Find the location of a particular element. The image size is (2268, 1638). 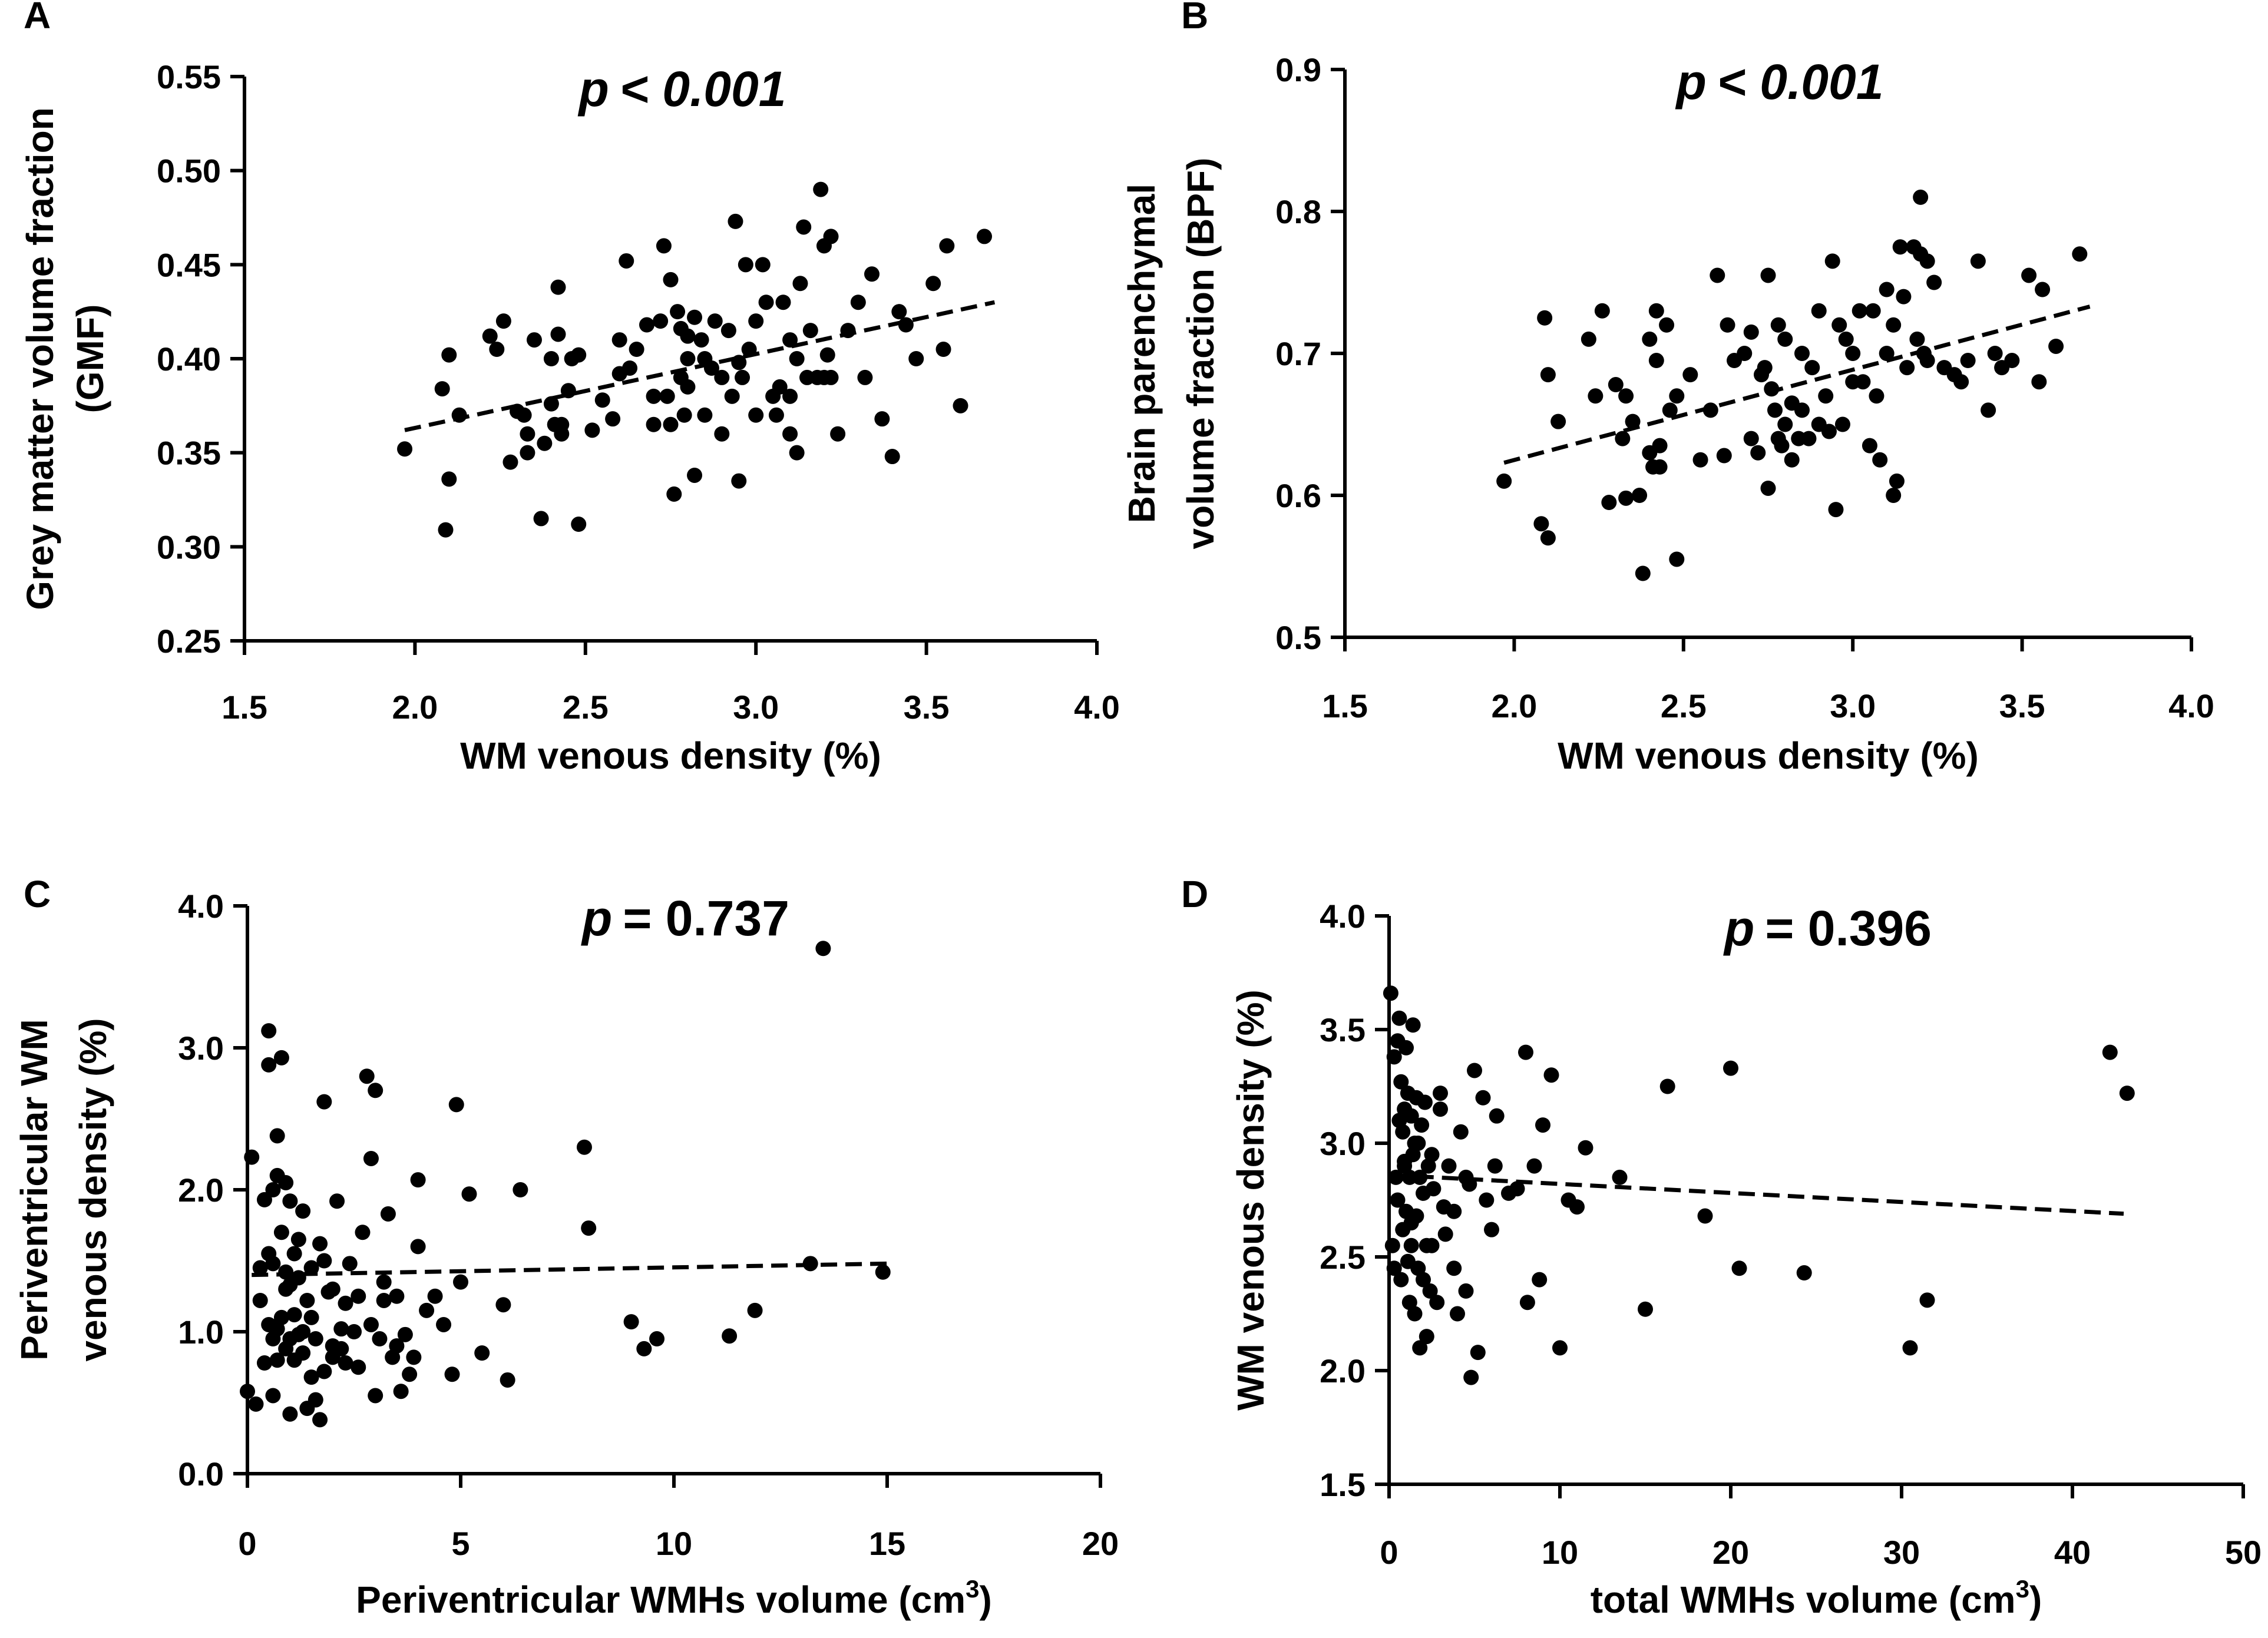

y-tick-label: 0.25 is located at coordinates (189, 641).